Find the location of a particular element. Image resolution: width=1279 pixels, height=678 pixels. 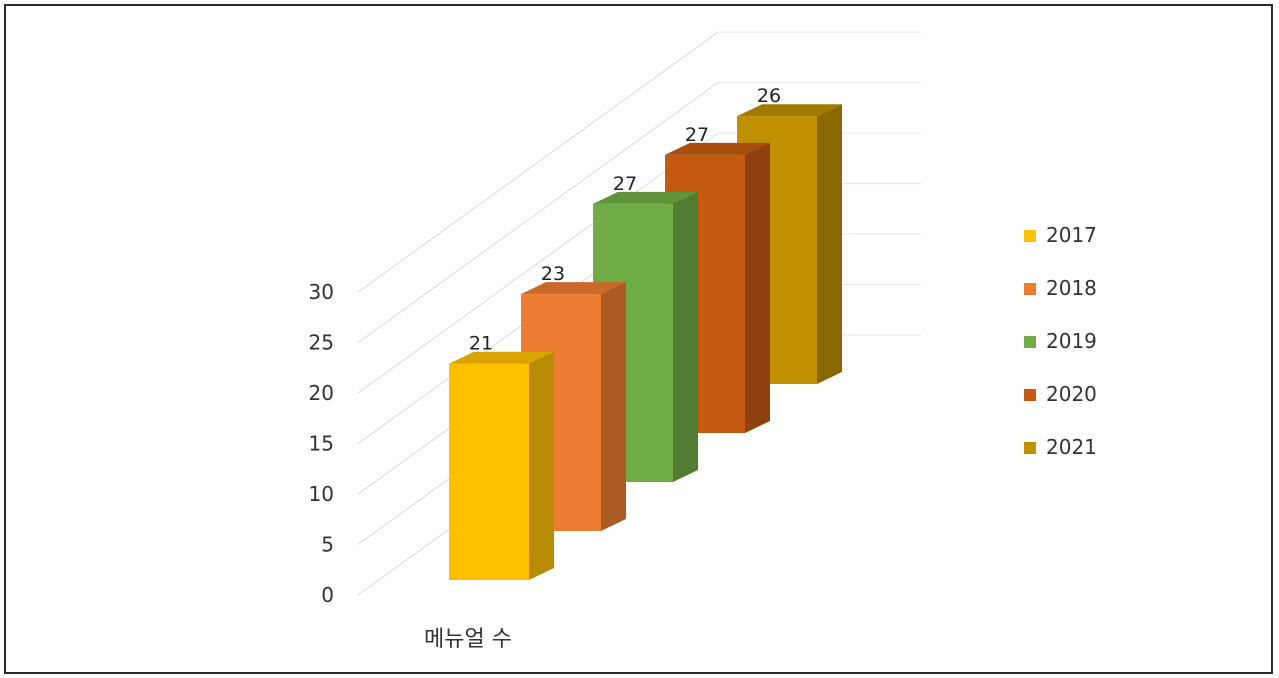

legend-label-2019: 2019 is located at coordinates (1071, 341).